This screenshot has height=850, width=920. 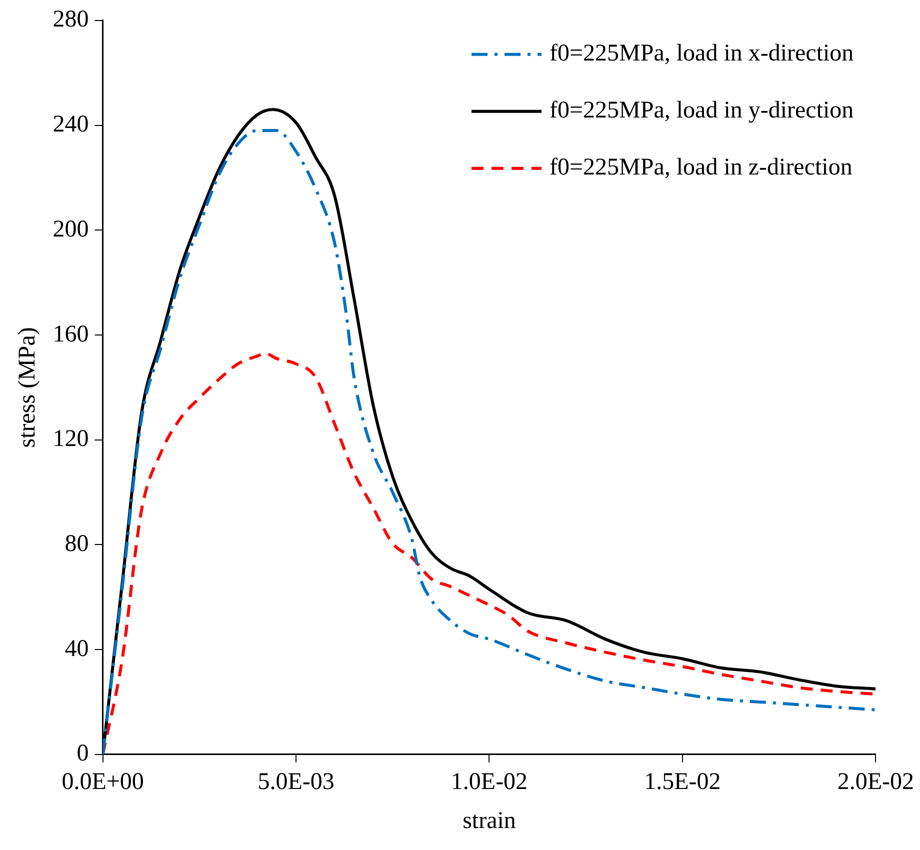 I want to click on y-tick-label: 80, so click(x=76, y=543).